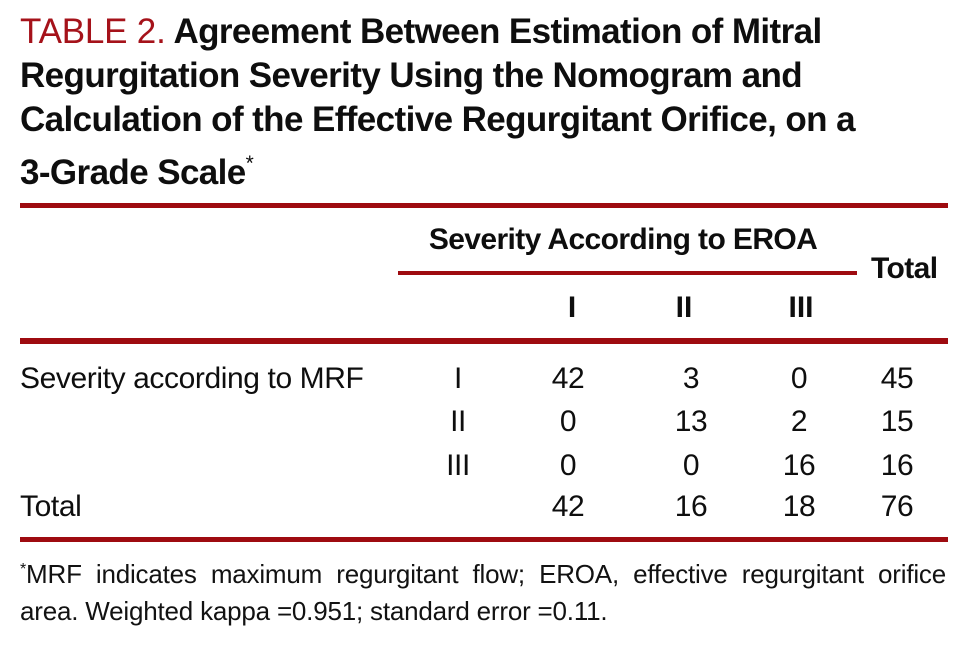 Image resolution: width=966 pixels, height=648 pixels. I want to click on title-line-4: 3-Grade Scale*, so click(488, 168).